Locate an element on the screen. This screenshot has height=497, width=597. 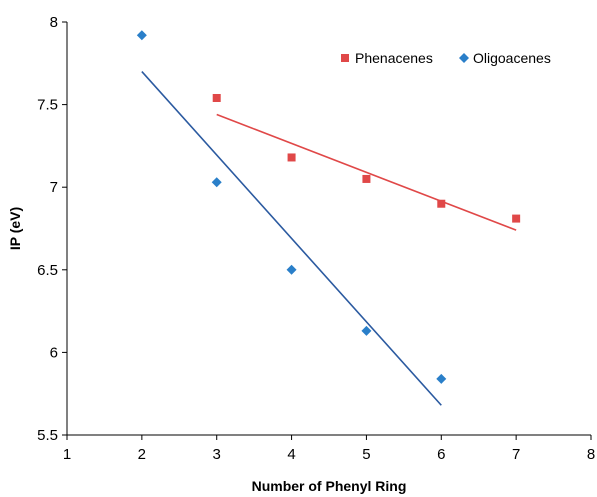
y-axis-label: IP (eV) is located at coordinates (15, 228).